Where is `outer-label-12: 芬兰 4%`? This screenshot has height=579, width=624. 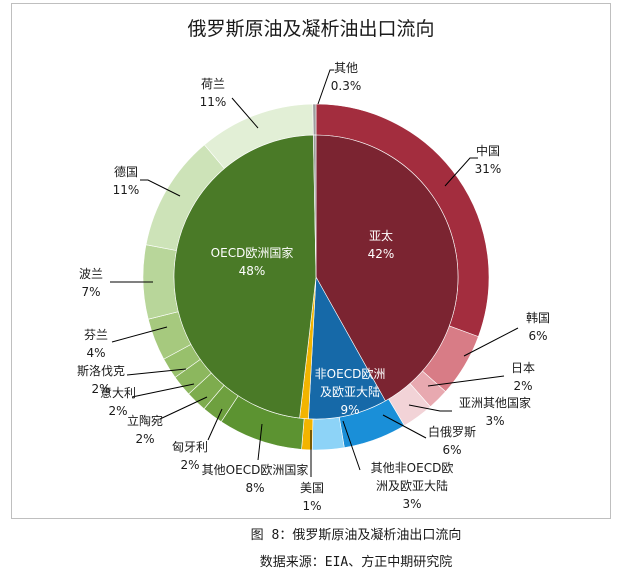 outer-label-12: 芬兰 4% is located at coordinates (96, 344).